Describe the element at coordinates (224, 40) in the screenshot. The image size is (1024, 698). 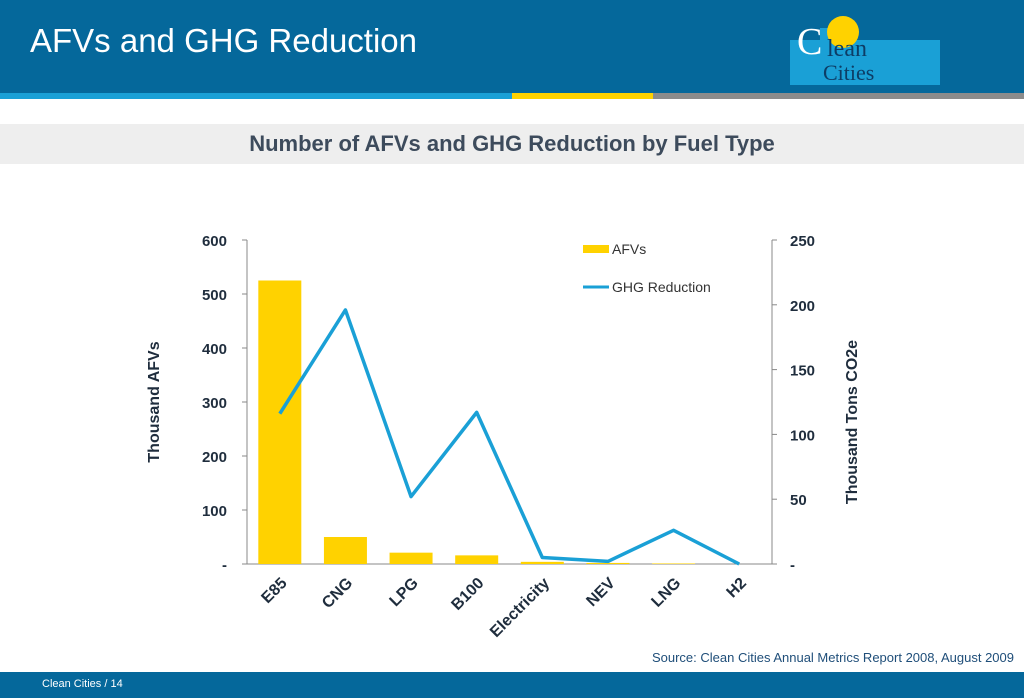
I see `page-title: AFVs and GHG Reduction` at that location.